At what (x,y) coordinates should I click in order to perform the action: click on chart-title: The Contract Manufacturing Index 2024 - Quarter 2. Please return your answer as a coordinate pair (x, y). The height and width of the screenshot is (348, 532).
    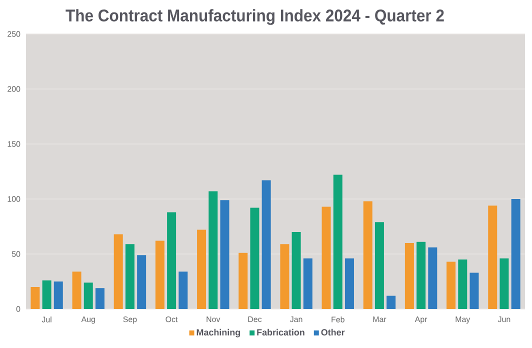
    Looking at the image, I should click on (255, 17).